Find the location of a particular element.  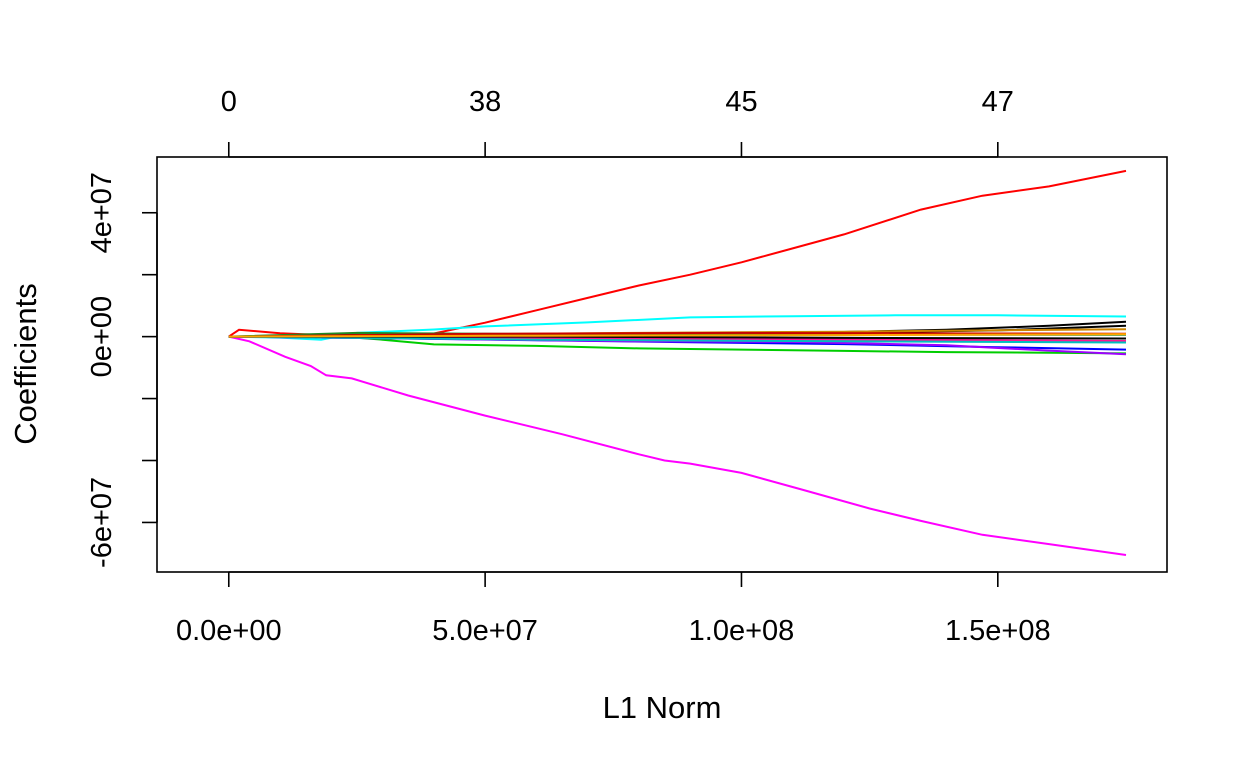

y-axis: 4e+07 0e+00 -6e+07 is located at coordinates (122, 370).